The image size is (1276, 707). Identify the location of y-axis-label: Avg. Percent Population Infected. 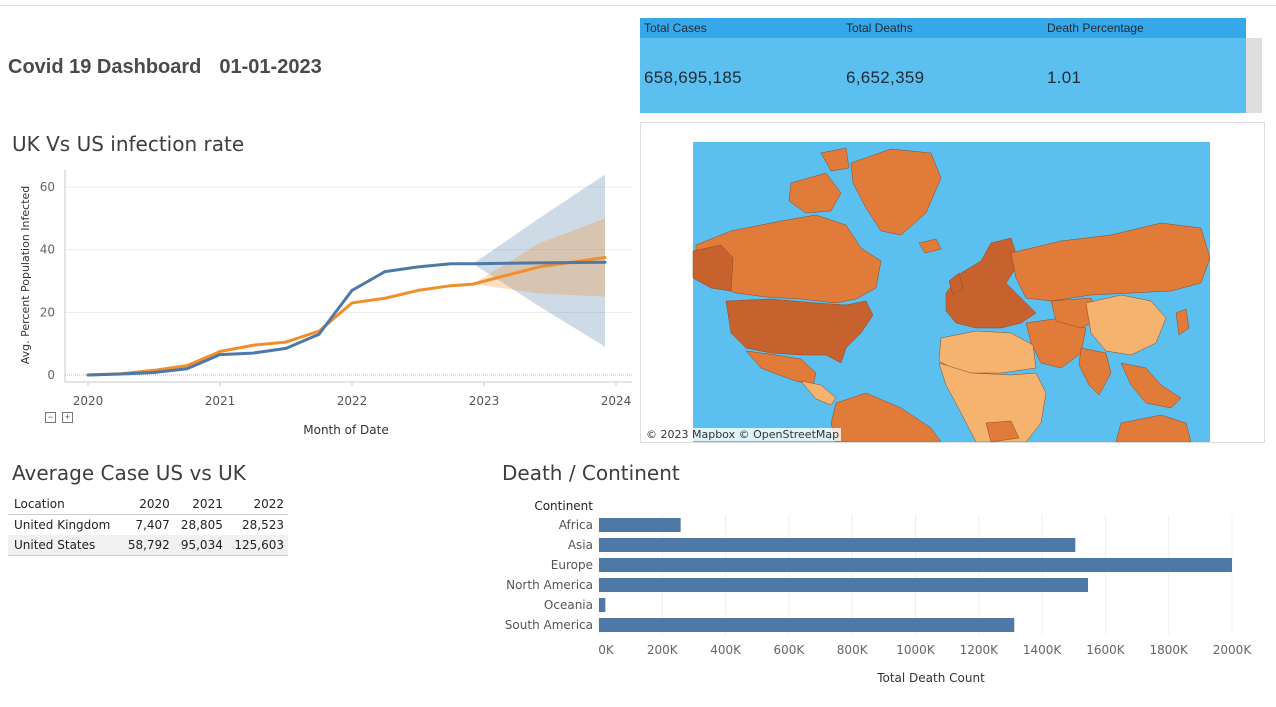
(25, 275).